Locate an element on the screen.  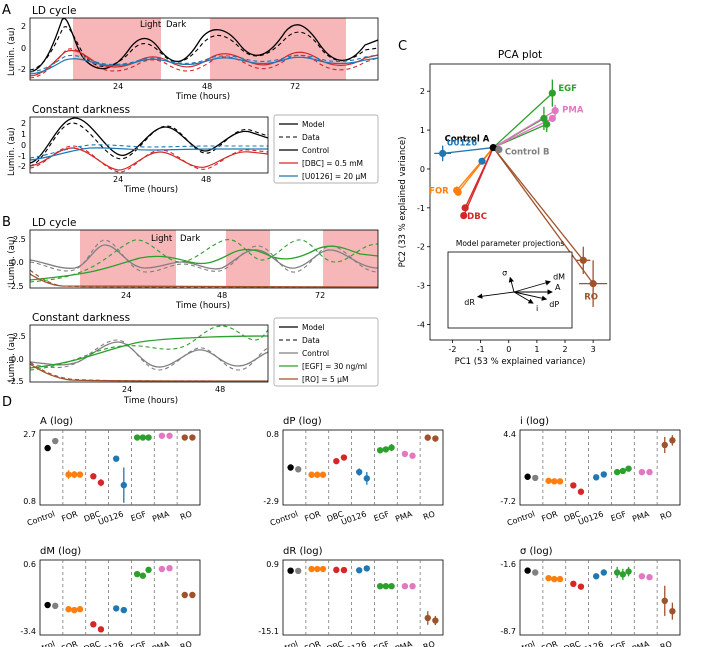
legend-label: [DBC] = 0.5 mM is located at coordinates (332, 163).